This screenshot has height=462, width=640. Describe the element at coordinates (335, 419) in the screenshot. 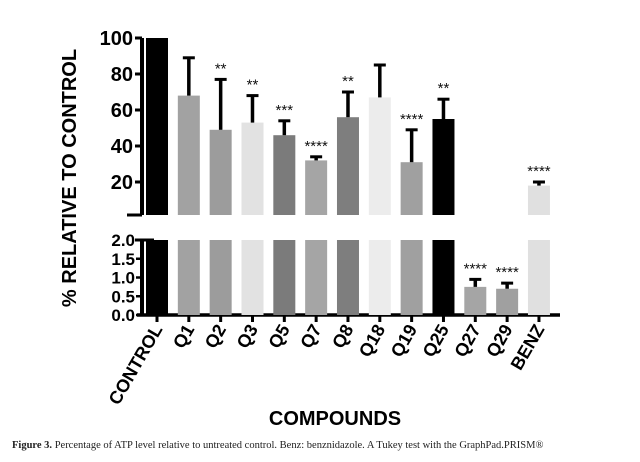

I see `x-axis-label: COMPOUNDS` at that location.